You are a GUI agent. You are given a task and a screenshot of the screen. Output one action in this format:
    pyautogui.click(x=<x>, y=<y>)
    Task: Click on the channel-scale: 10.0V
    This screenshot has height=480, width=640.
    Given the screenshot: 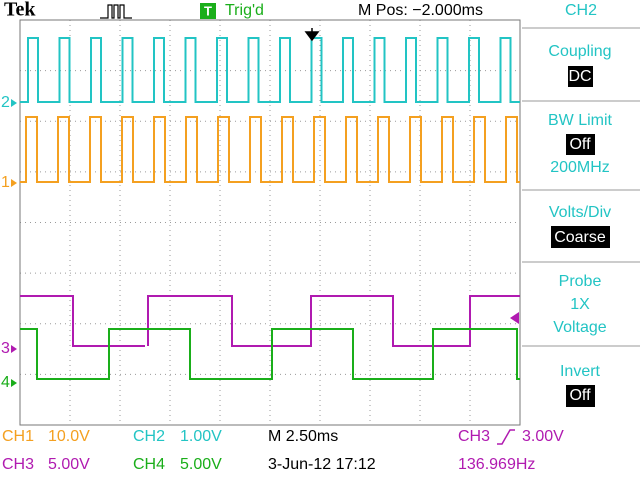 What is the action you would take?
    pyautogui.click(x=69, y=436)
    